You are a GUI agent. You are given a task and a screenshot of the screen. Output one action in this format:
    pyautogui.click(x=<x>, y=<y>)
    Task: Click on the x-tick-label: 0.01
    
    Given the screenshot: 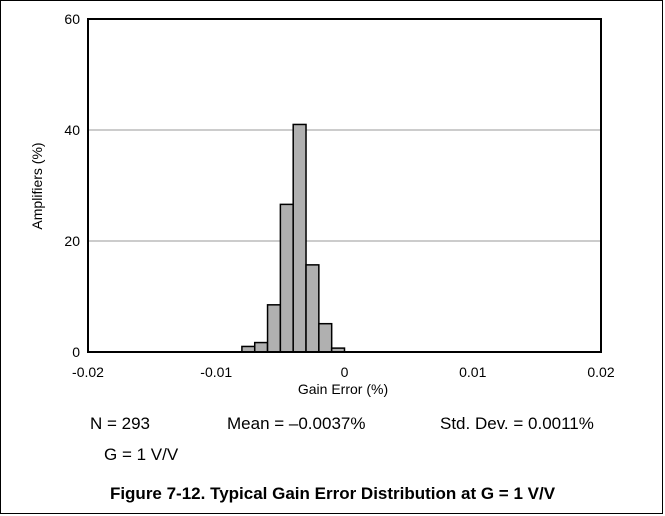 What is the action you would take?
    pyautogui.click(x=472, y=372)
    